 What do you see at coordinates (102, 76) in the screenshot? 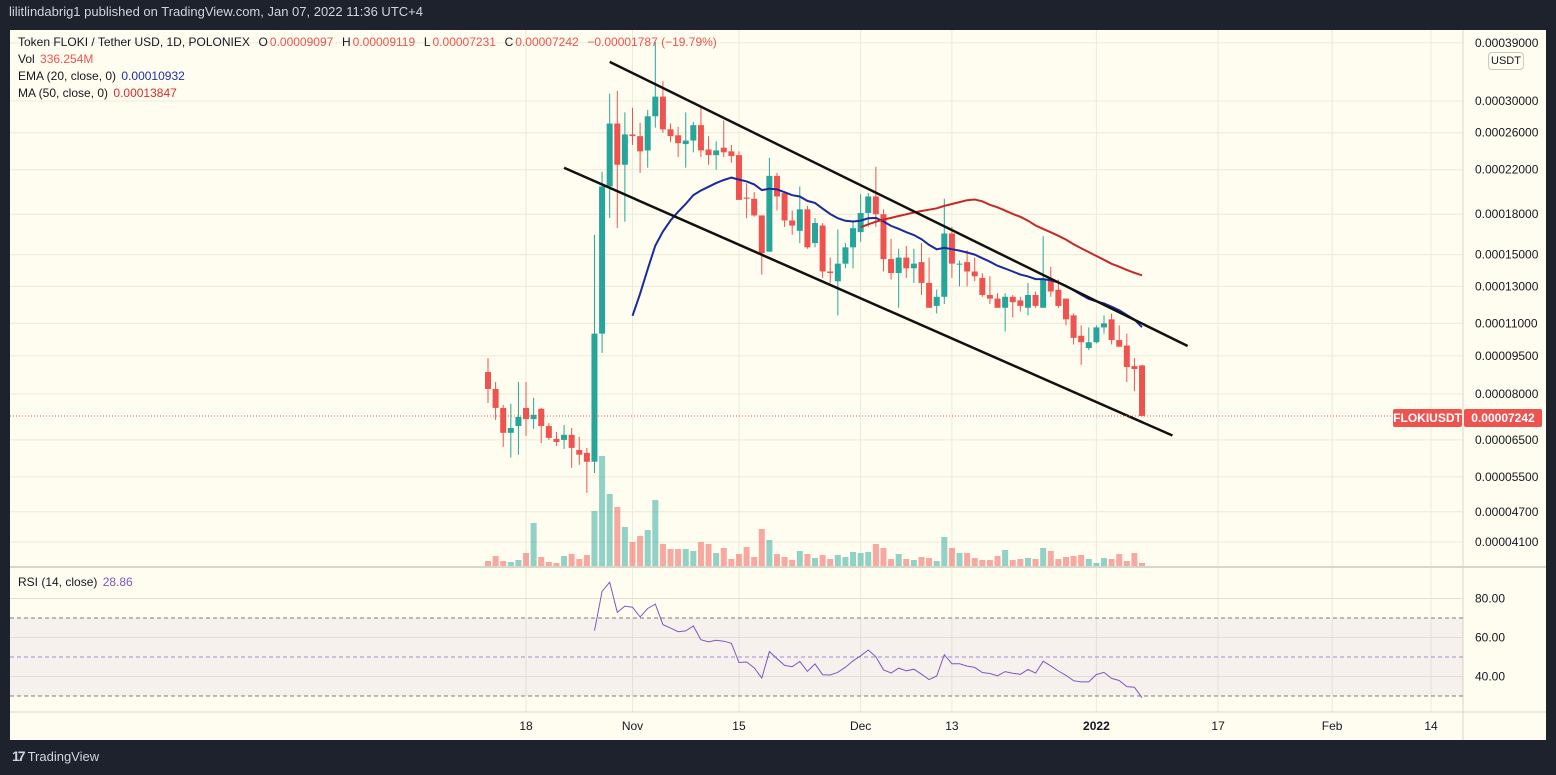
I see `ema-legend: EMA (20, close, 0) 0.00010932` at bounding box center [102, 76].